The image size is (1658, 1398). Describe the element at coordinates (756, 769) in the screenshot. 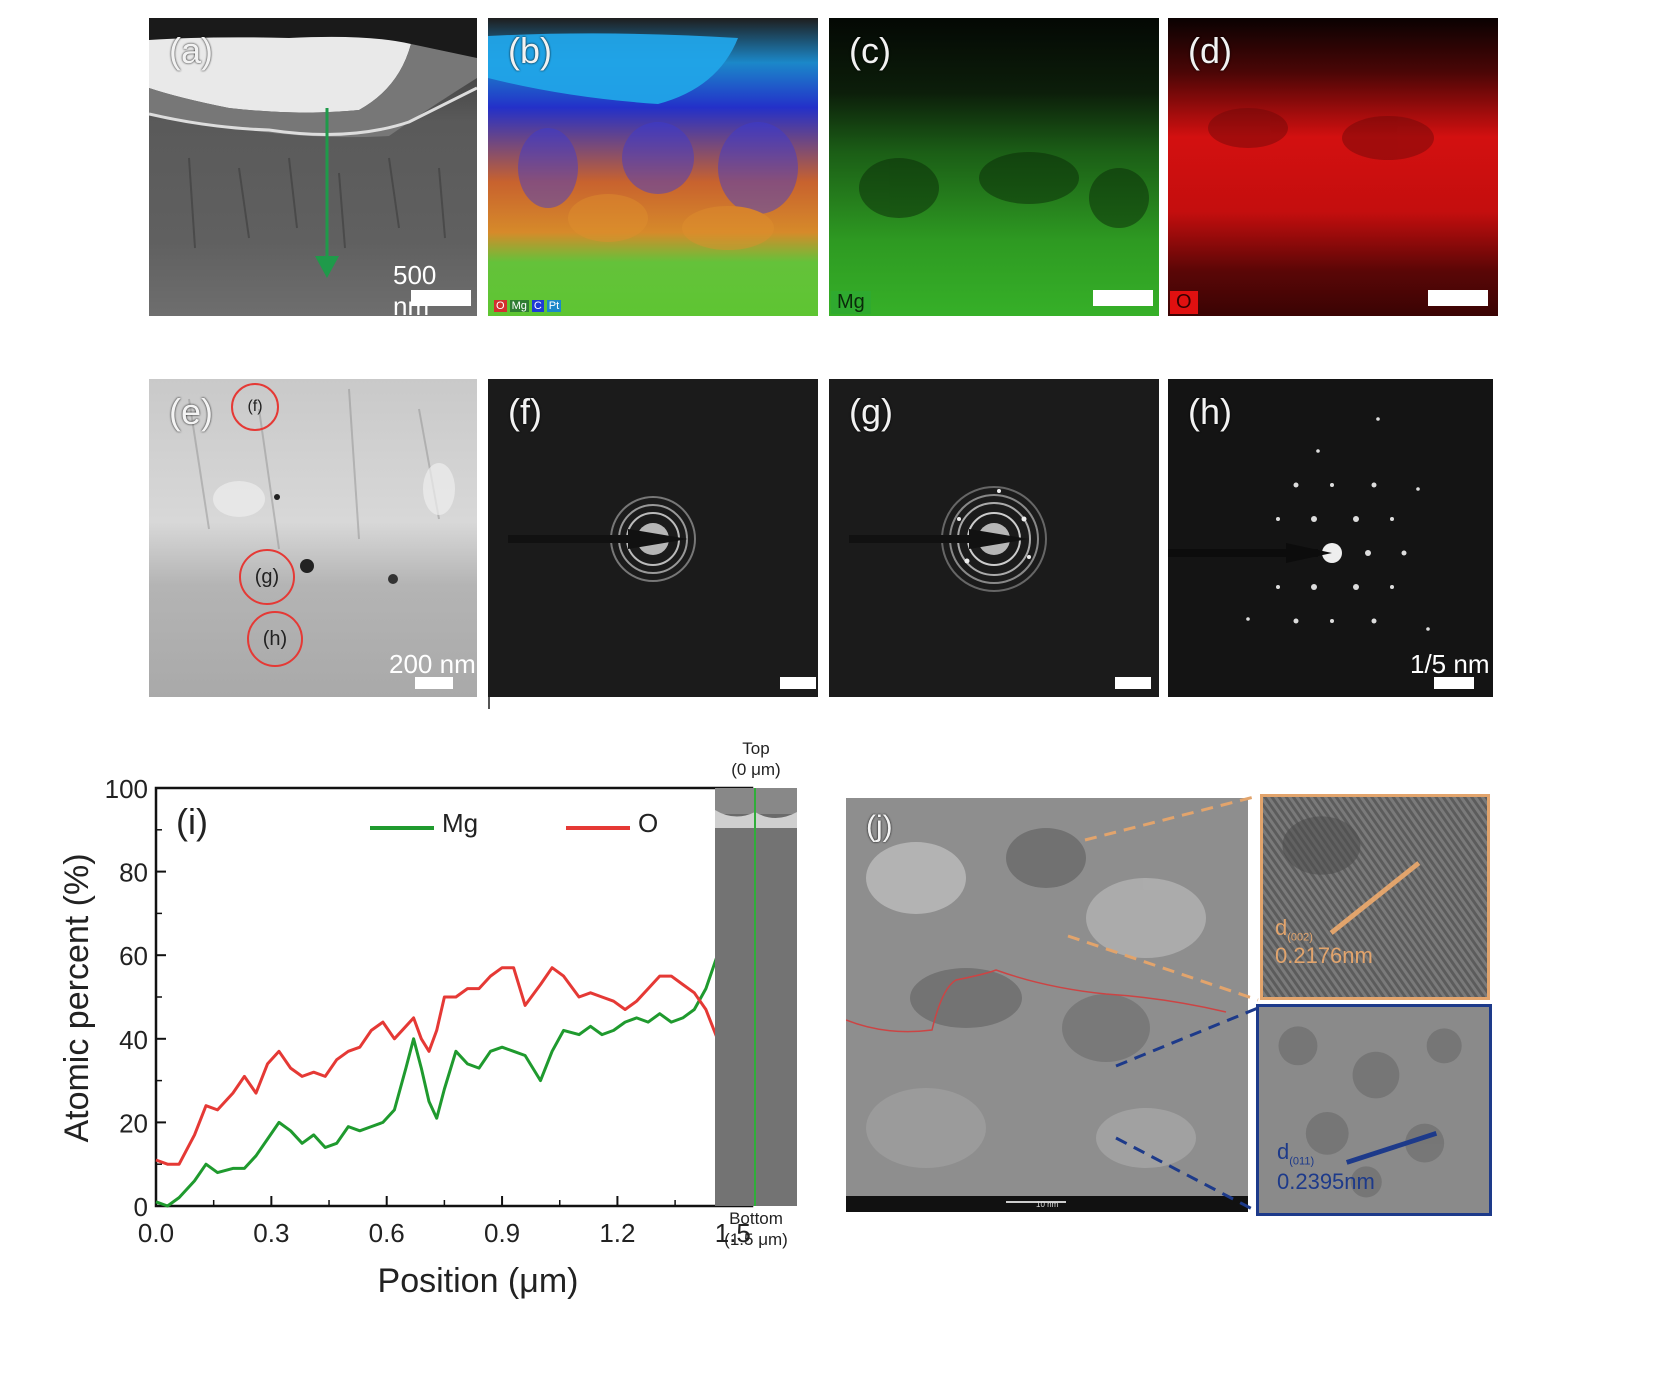

I see `top-sublabel: (0 μm)` at that location.